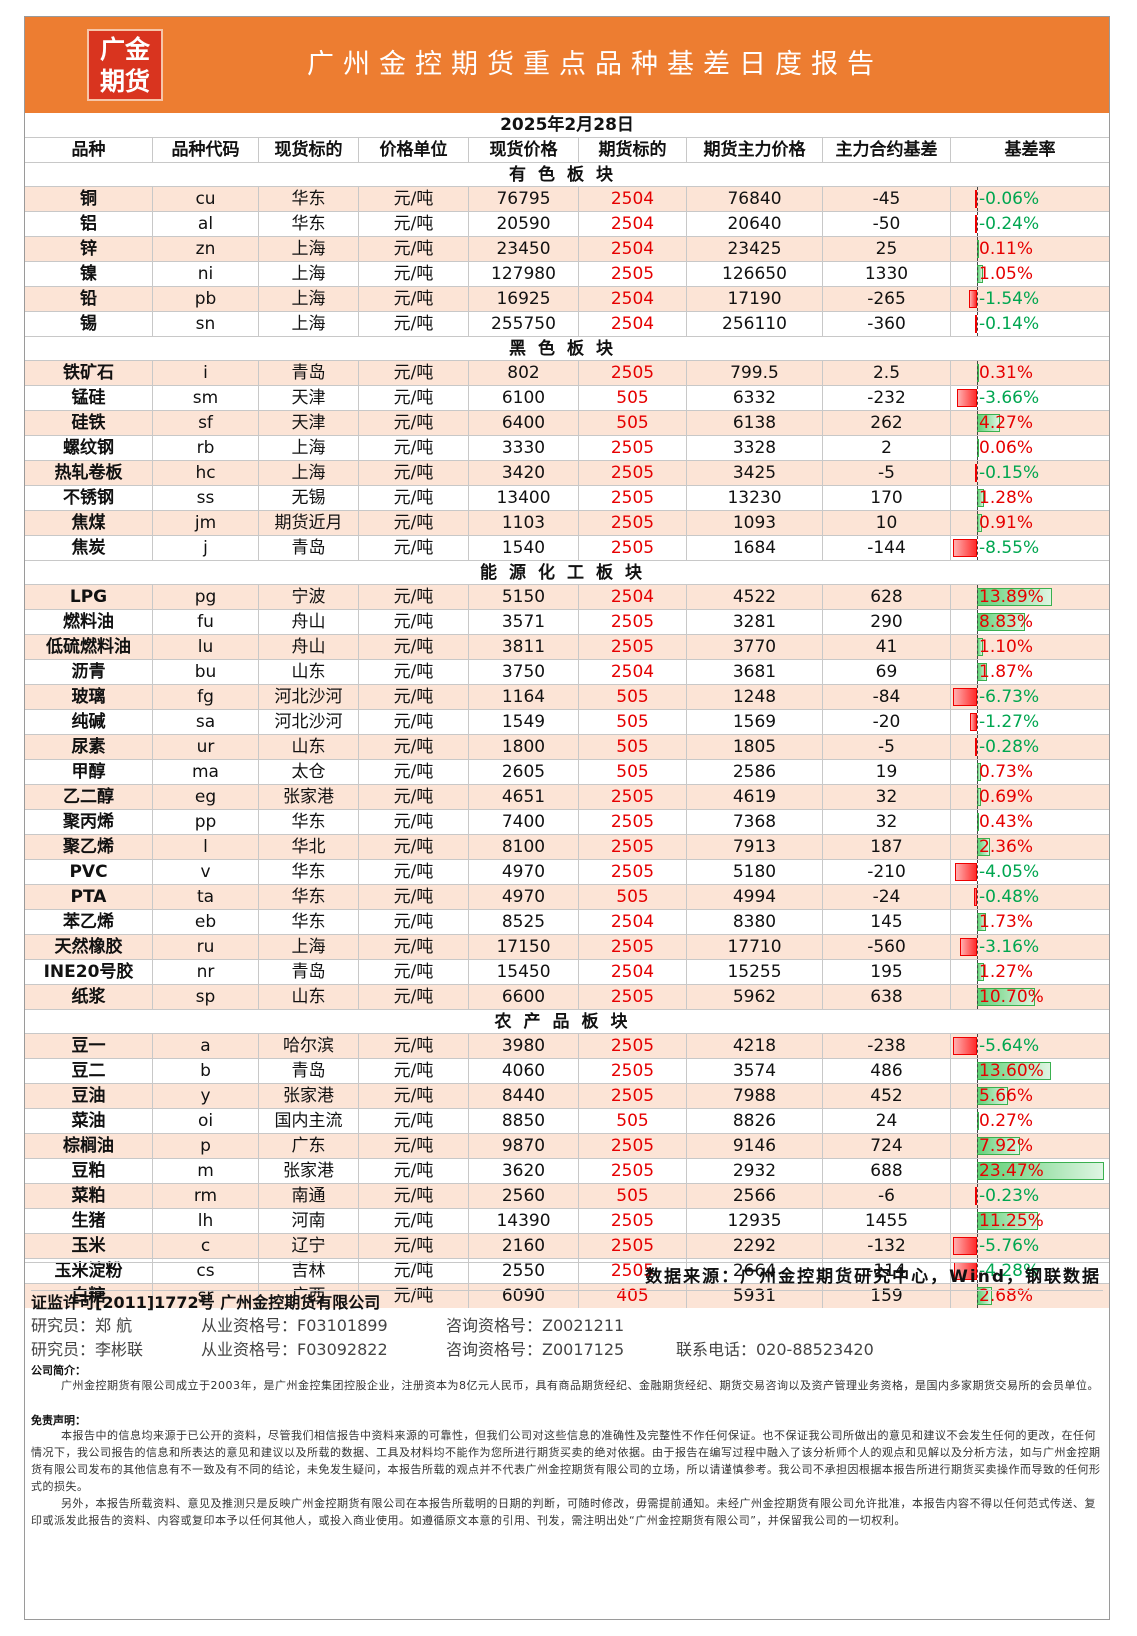 The height and width of the screenshot is (1636, 1137). Describe the element at coordinates (524, 622) in the screenshot. I see `cell-spot-price: 3571` at that location.